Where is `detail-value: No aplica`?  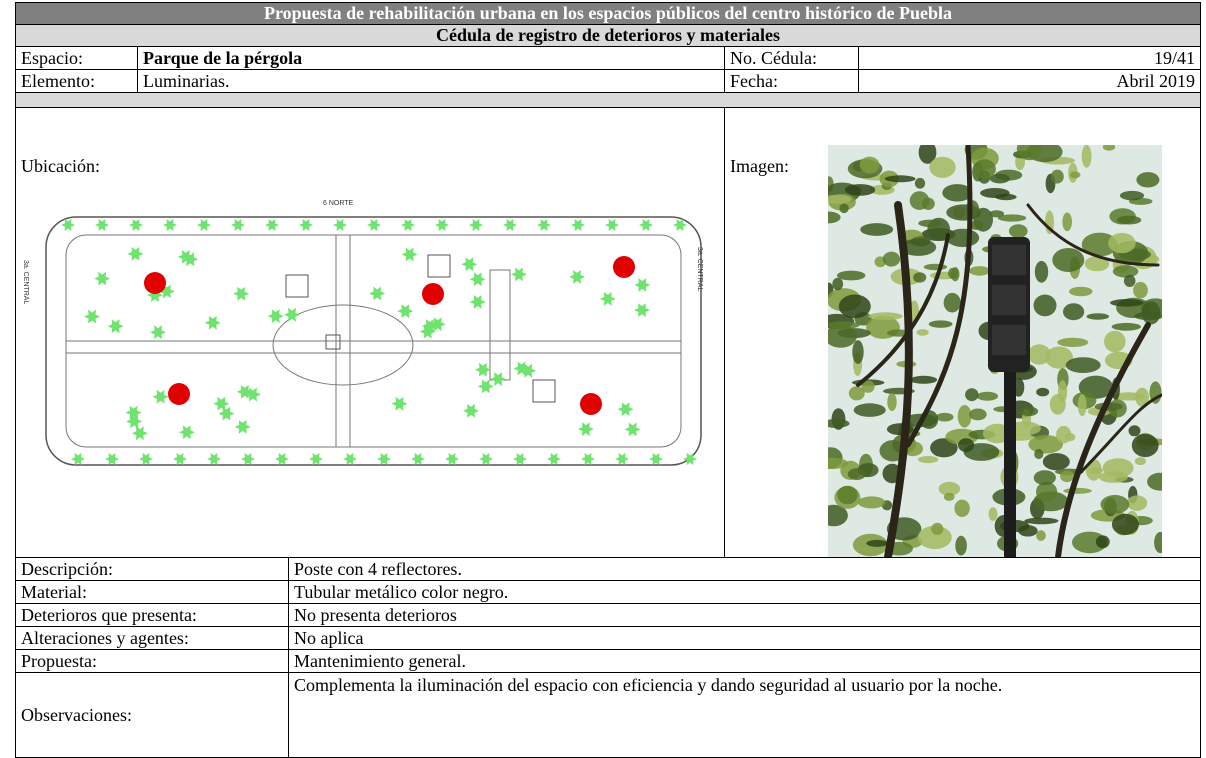 detail-value: No aplica is located at coordinates (744, 638).